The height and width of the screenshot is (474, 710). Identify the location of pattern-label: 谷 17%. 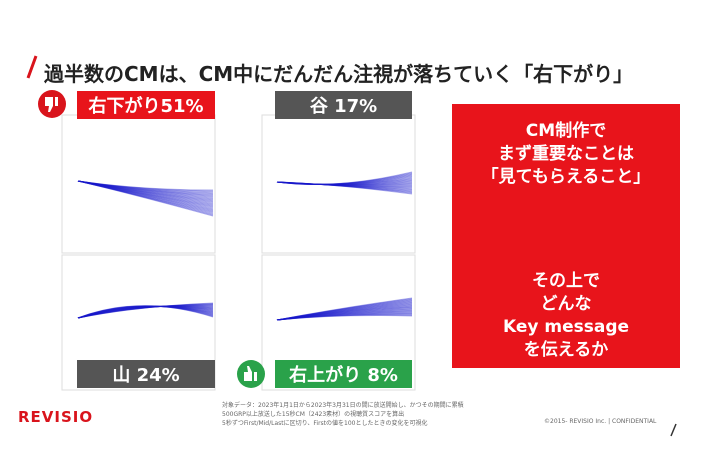
(343, 105).